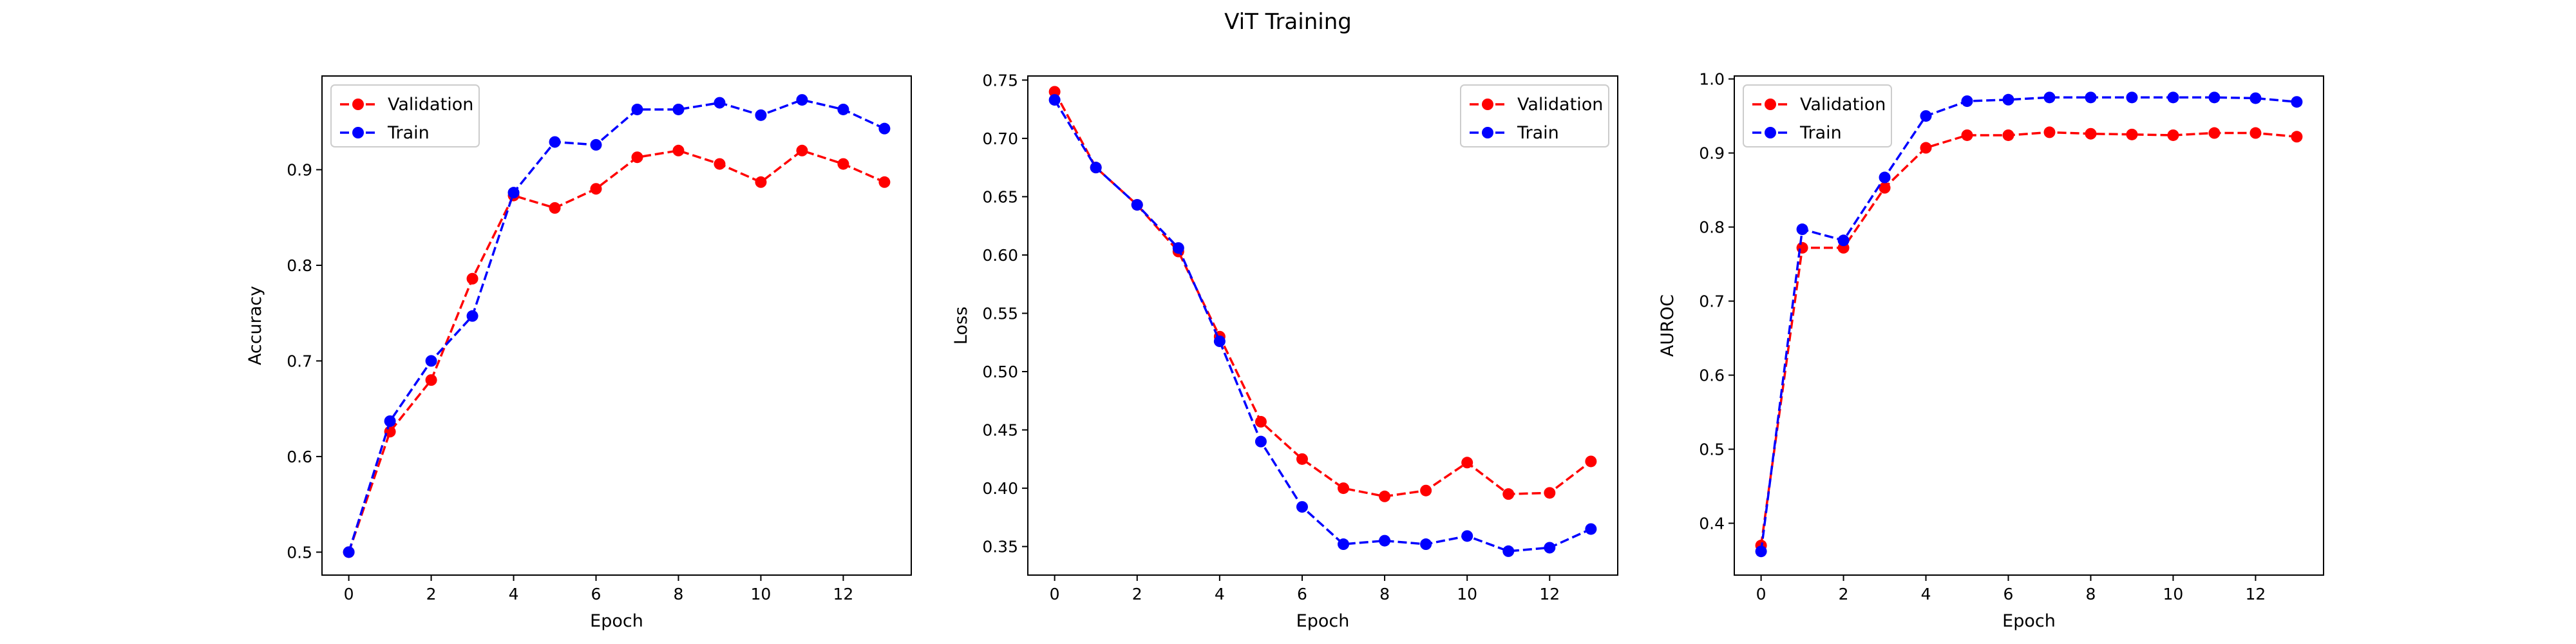 This screenshot has width=2576, height=644. What do you see at coordinates (405, 116) in the screenshot?
I see `legend: Validation Train` at bounding box center [405, 116].